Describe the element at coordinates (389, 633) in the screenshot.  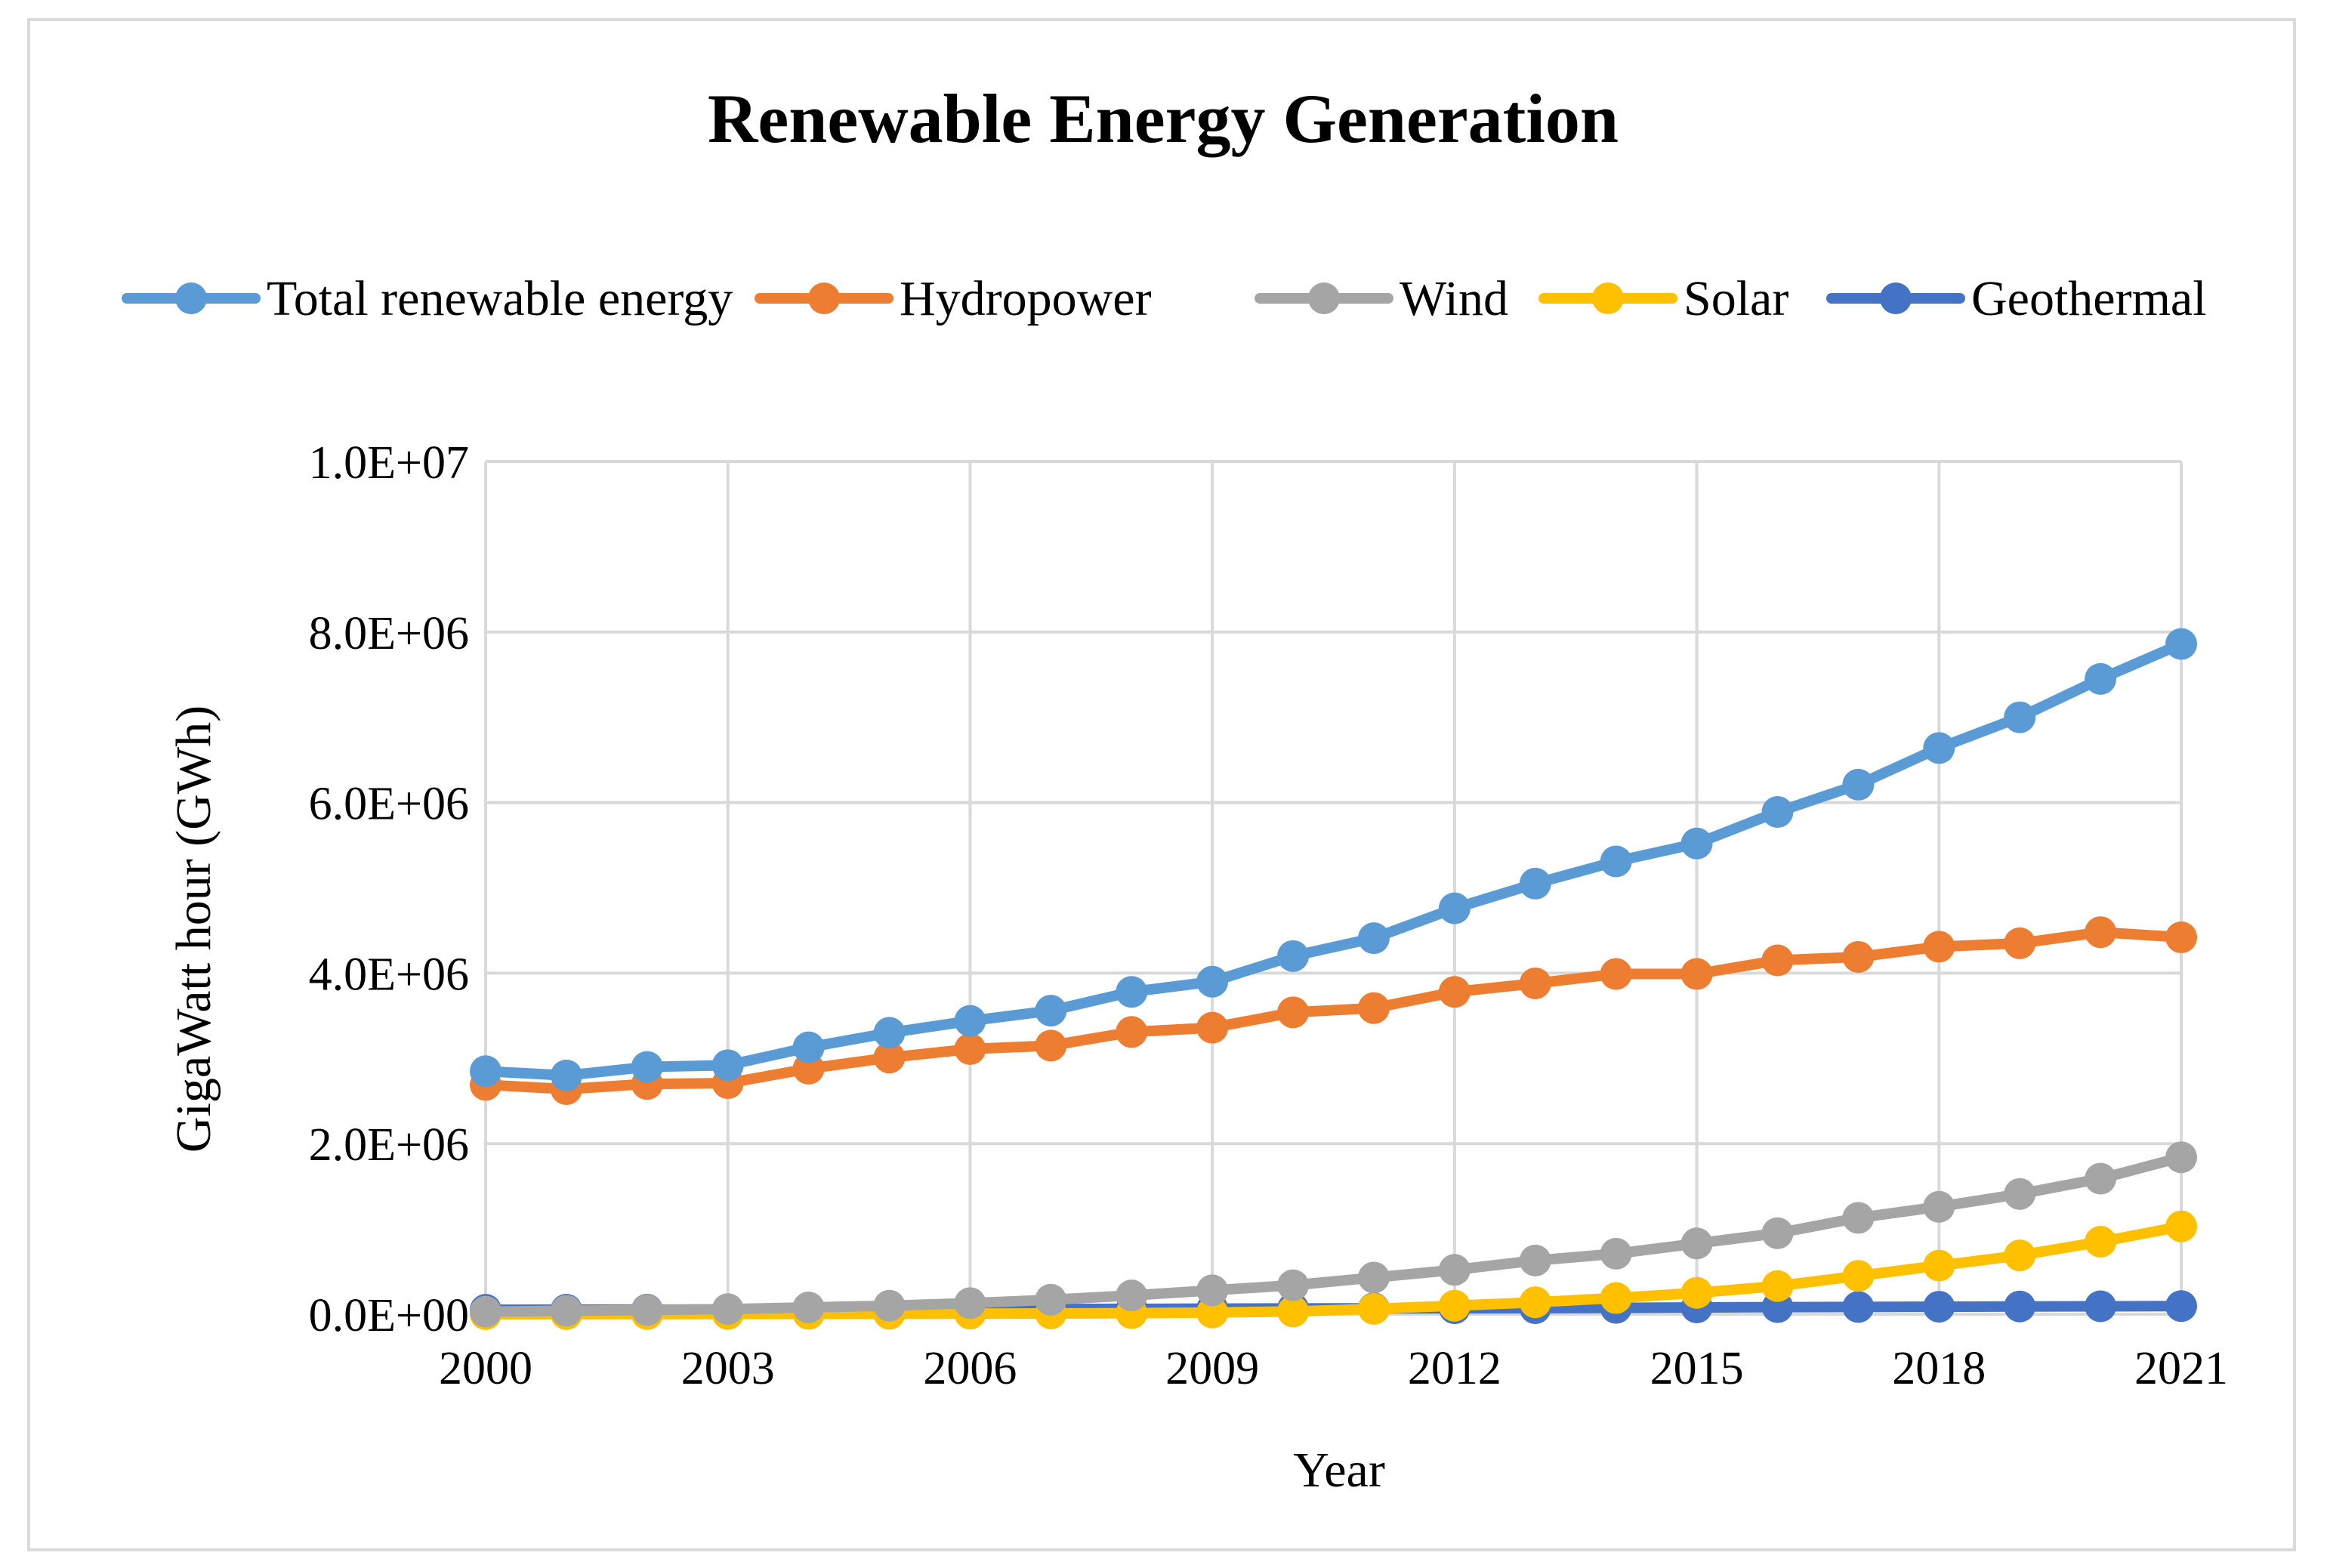
I see `y-tick-label: 8.0E+06` at that location.